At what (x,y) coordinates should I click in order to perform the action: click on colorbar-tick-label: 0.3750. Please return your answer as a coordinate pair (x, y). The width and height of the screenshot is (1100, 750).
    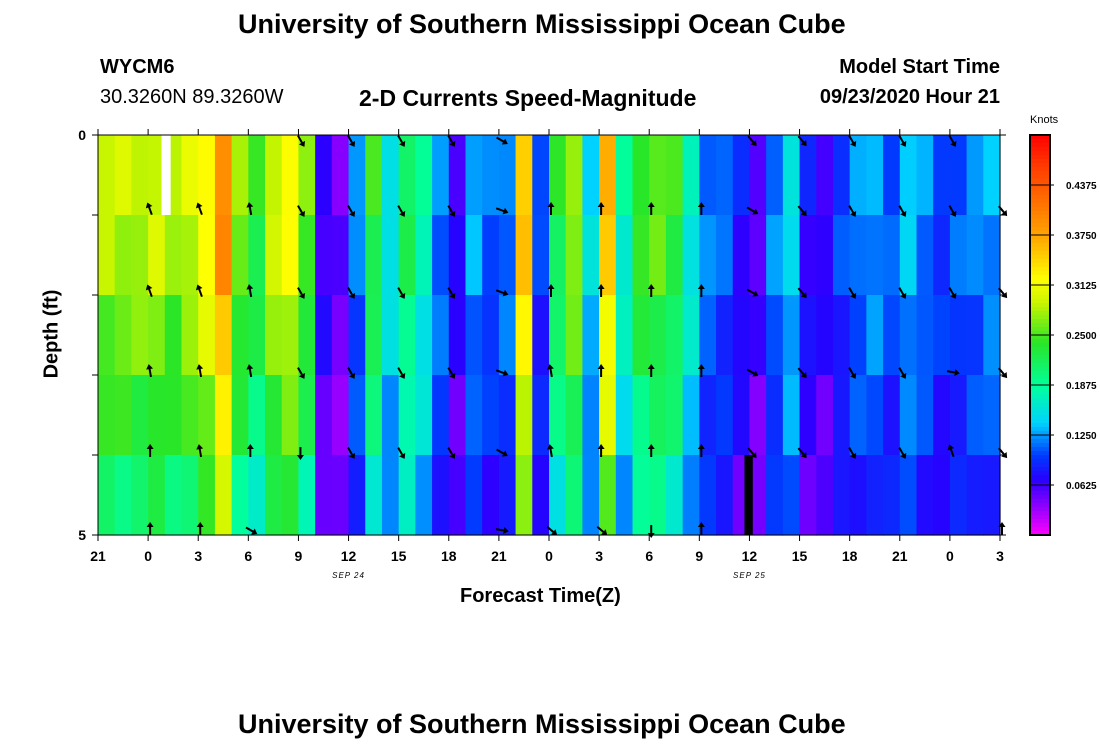
    Looking at the image, I should click on (1081, 236).